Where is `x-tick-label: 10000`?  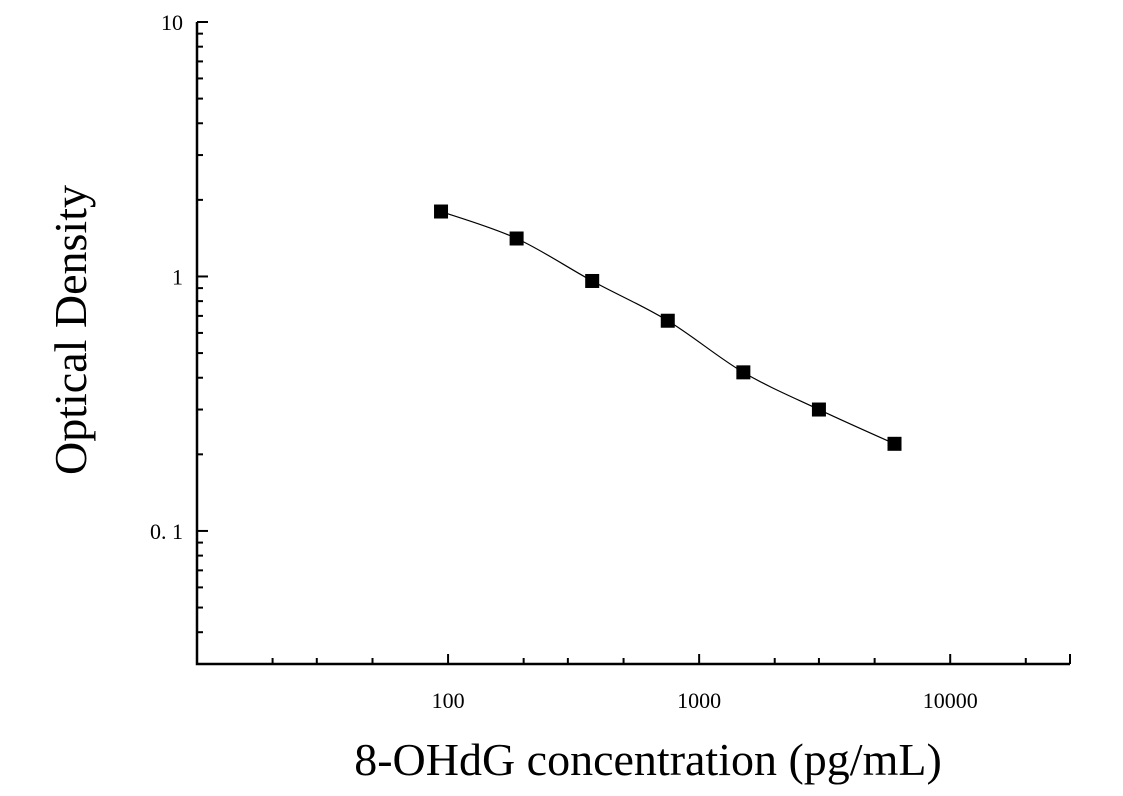 x-tick-label: 10000 is located at coordinates (950, 700).